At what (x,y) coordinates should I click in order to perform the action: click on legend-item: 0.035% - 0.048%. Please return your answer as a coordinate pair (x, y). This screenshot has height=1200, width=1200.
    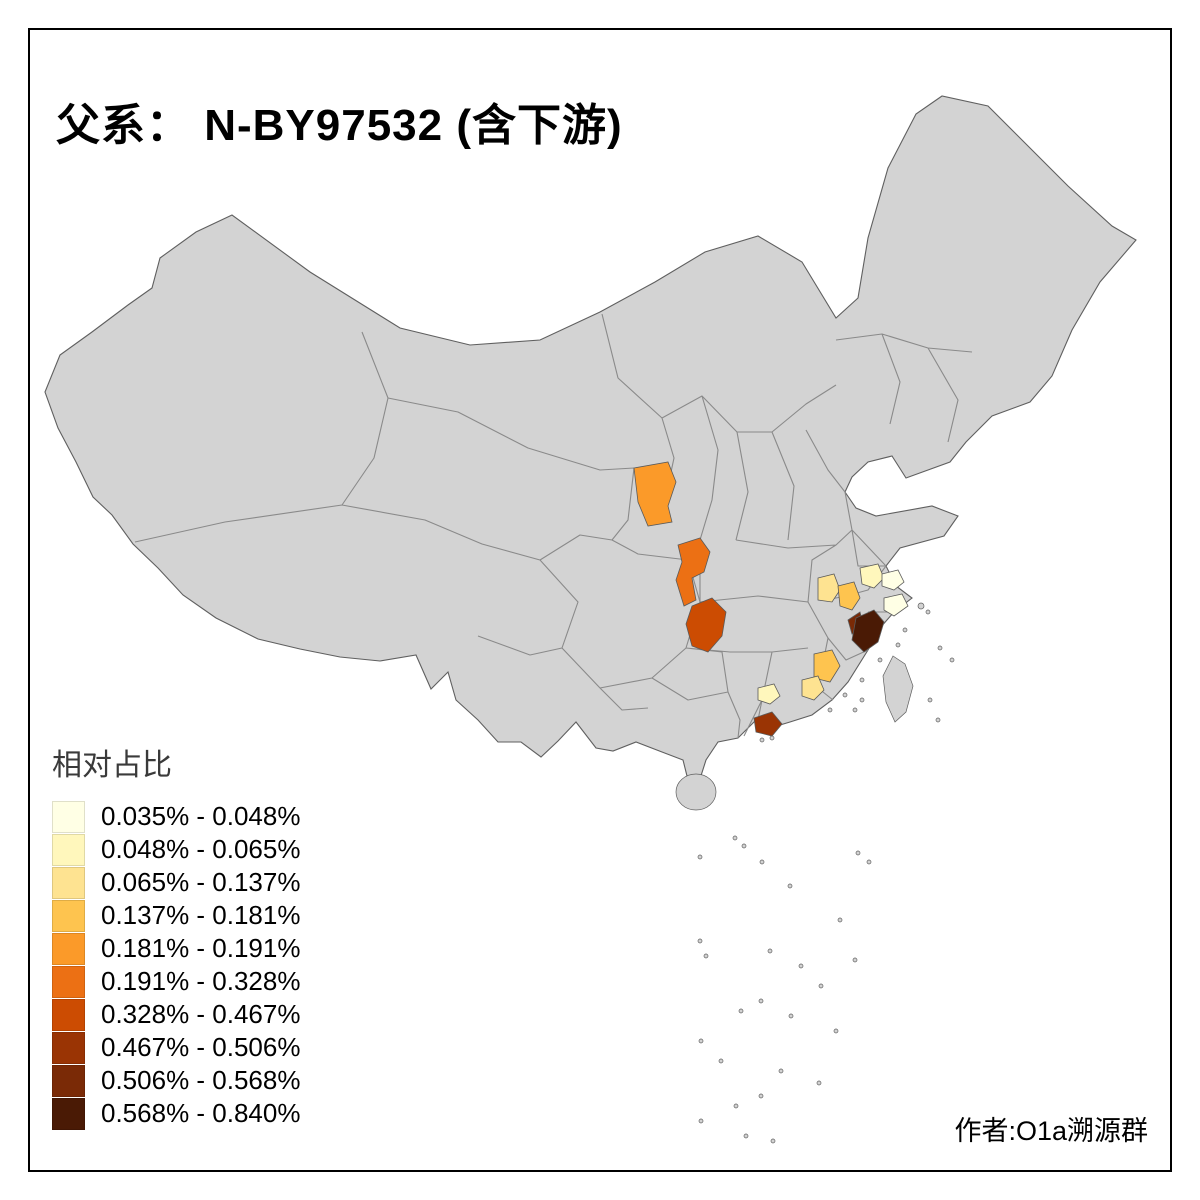
    Looking at the image, I should click on (176, 816).